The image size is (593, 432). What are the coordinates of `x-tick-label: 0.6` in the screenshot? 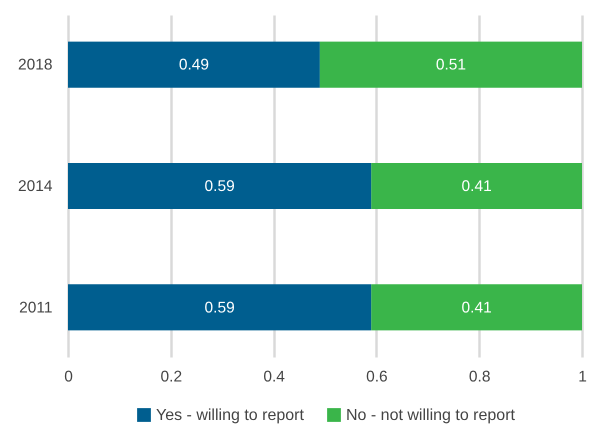 It's located at (377, 377).